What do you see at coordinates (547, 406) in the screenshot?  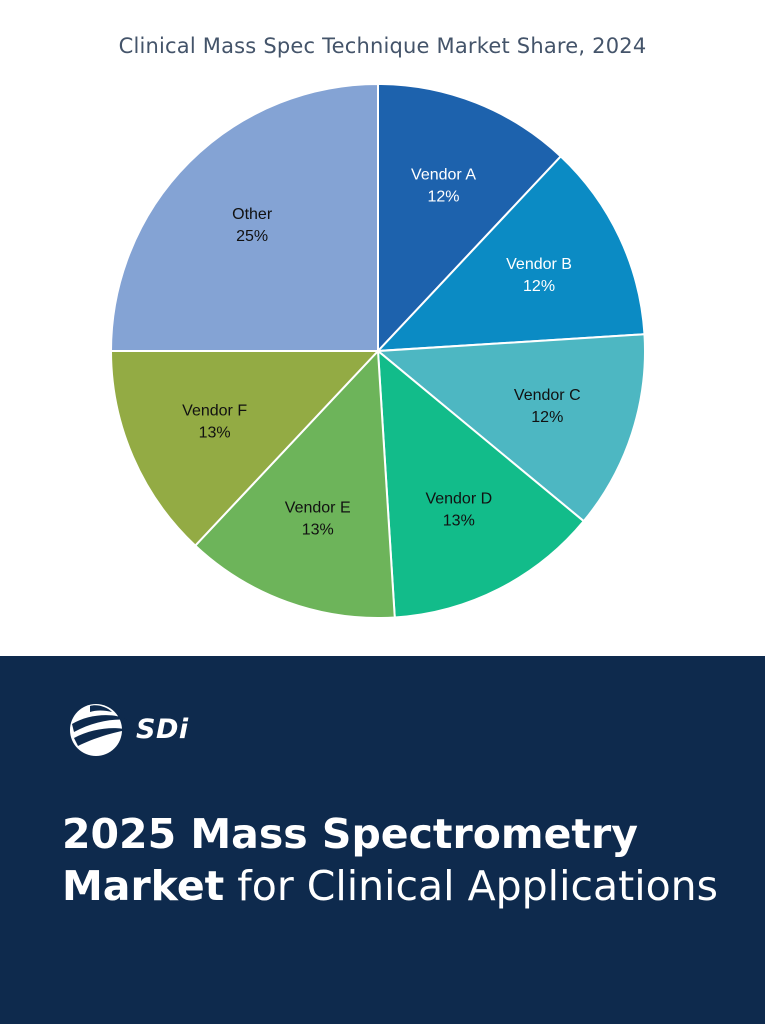 I see `slice-label-vendor-c: Vendor C 12%` at bounding box center [547, 406].